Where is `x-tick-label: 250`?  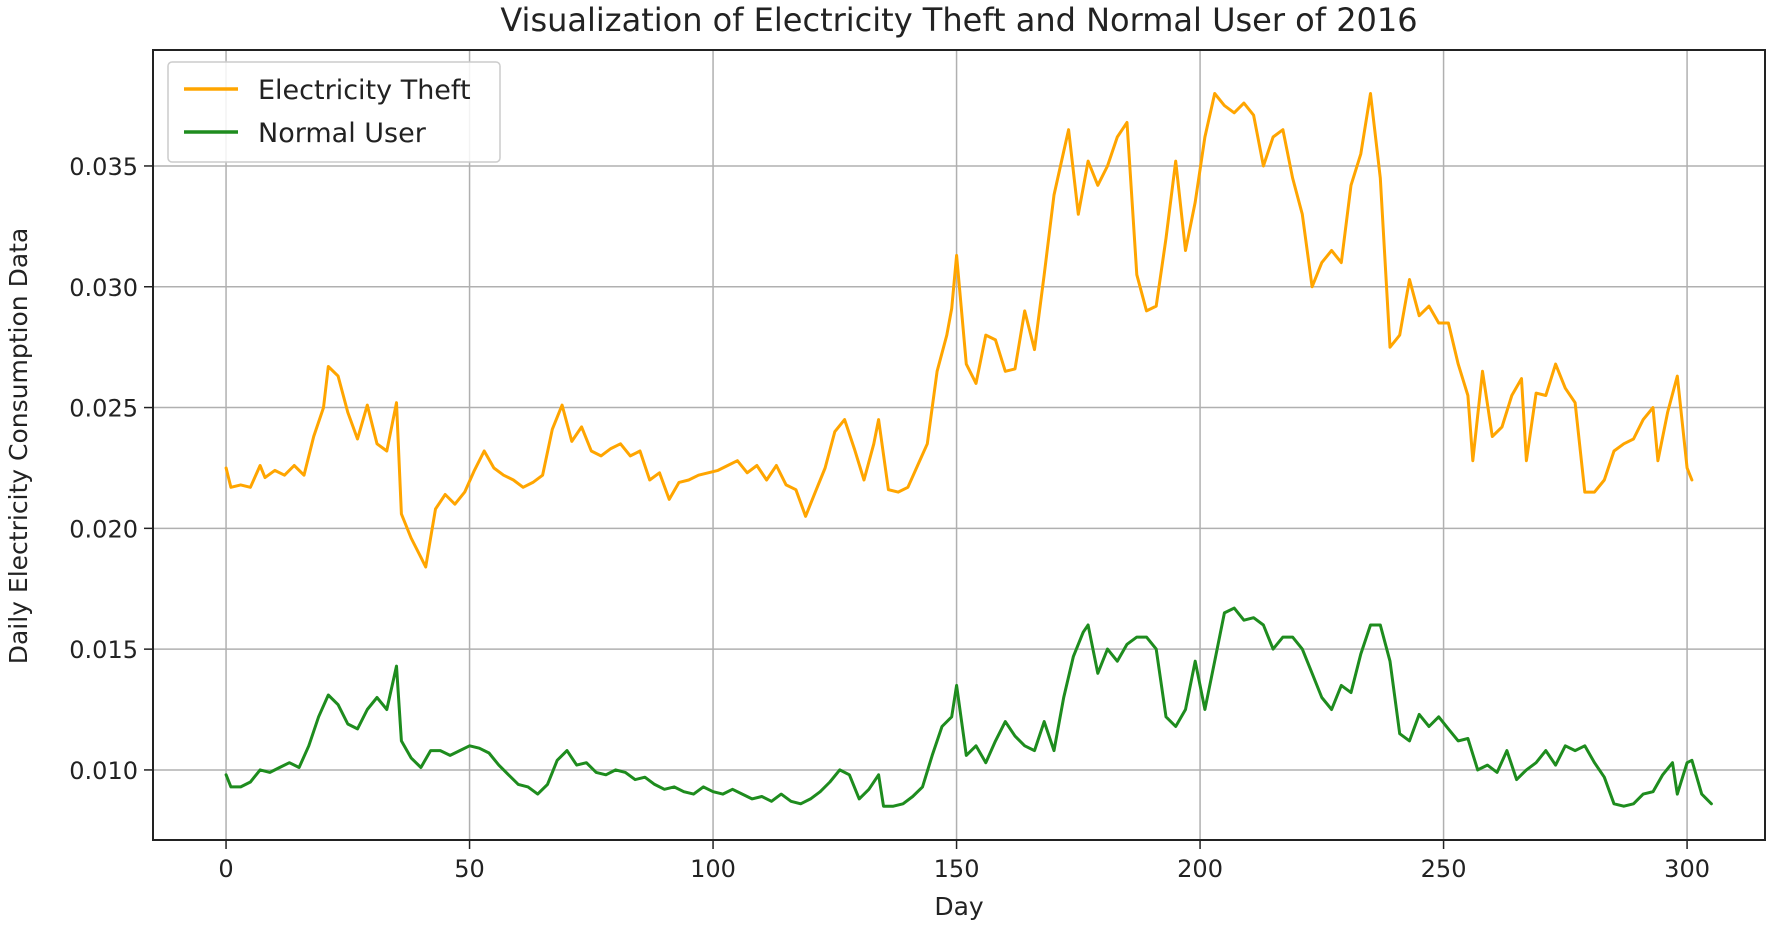 x-tick-label: 250 is located at coordinates (1444, 869).